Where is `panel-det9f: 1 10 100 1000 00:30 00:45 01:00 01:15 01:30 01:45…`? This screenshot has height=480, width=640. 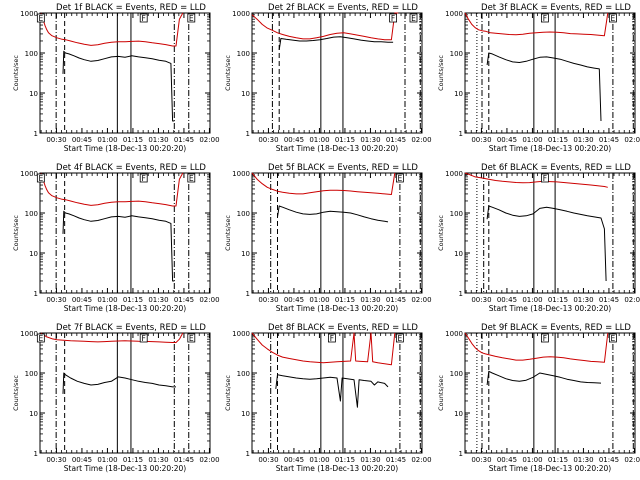 panel-det9f: 1 10 100 1000 00:30 00:45 01:00 01:15 01:30 01:45… is located at coordinates (538, 398).